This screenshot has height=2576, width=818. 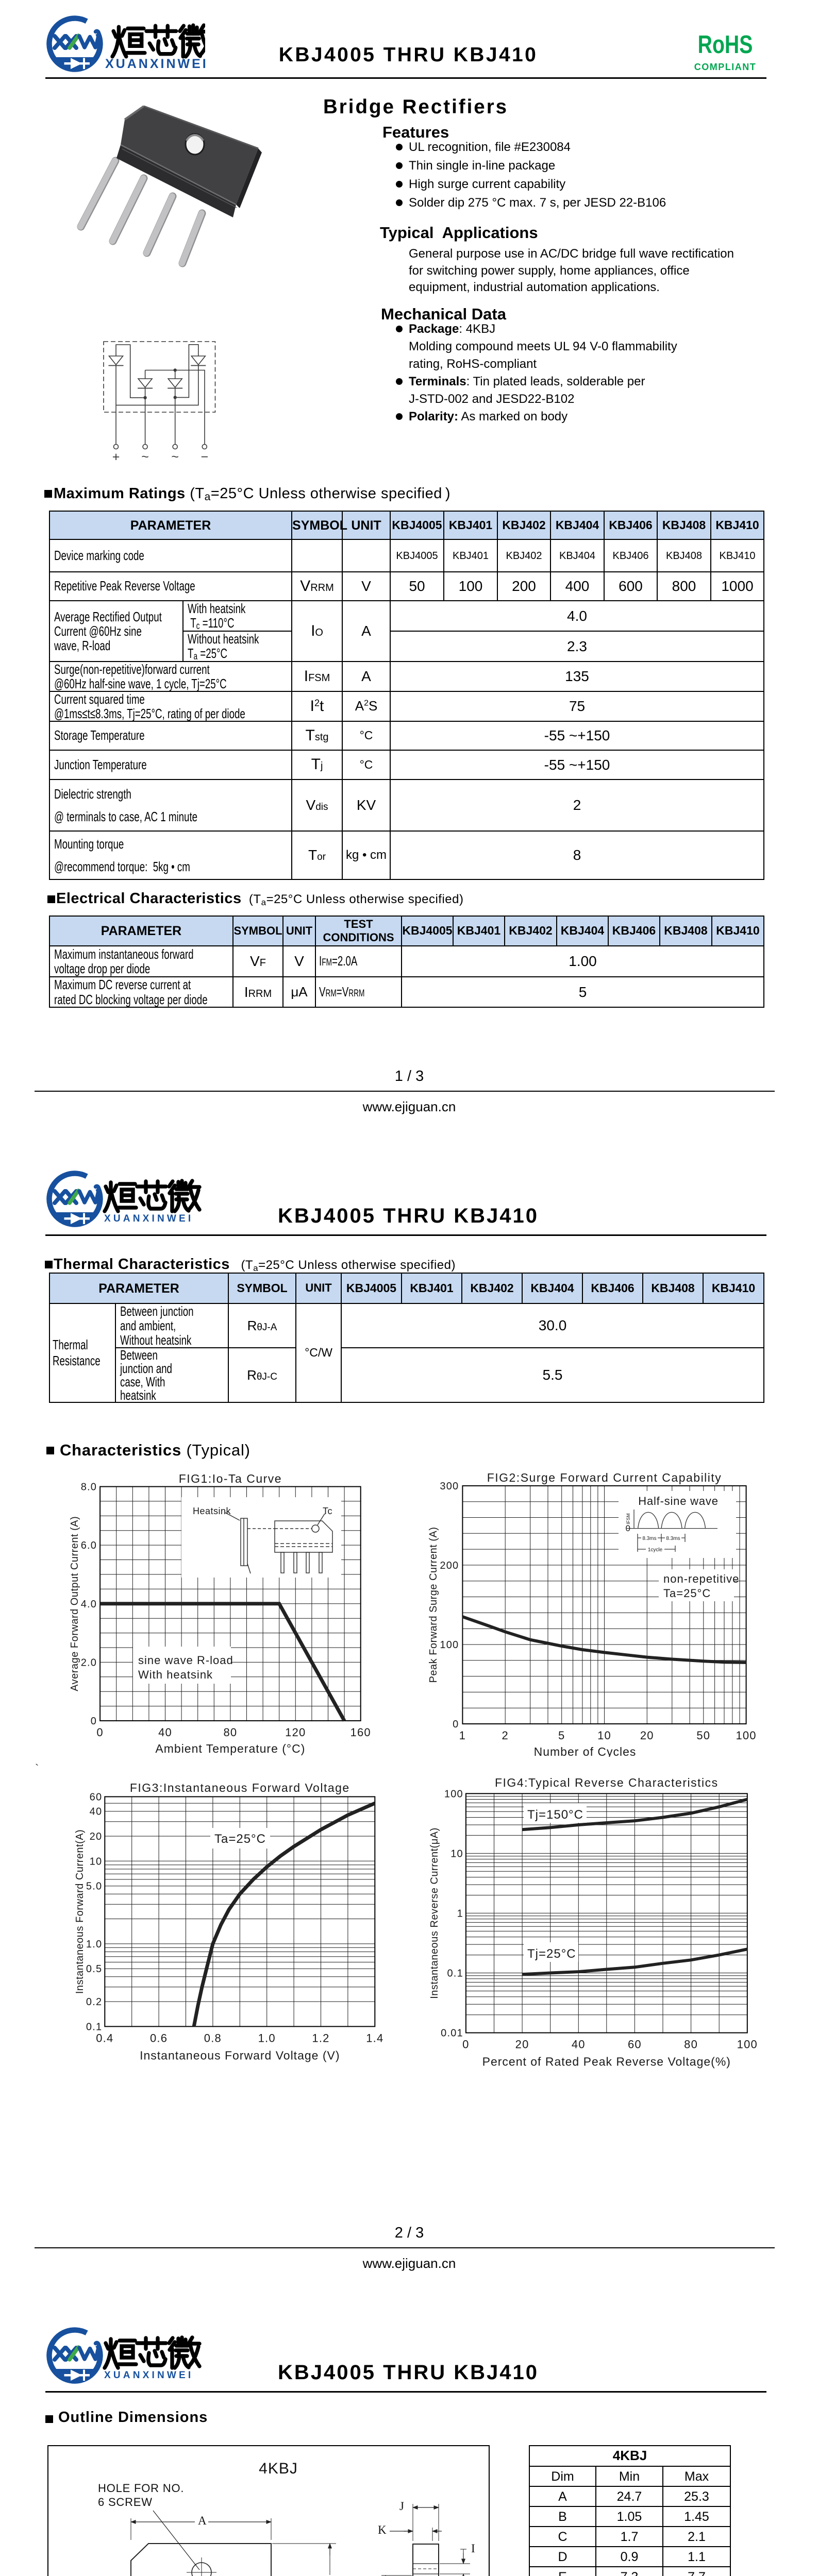 What do you see at coordinates (449, 1486) in the screenshot?
I see `svg-text: 300` at bounding box center [449, 1486].